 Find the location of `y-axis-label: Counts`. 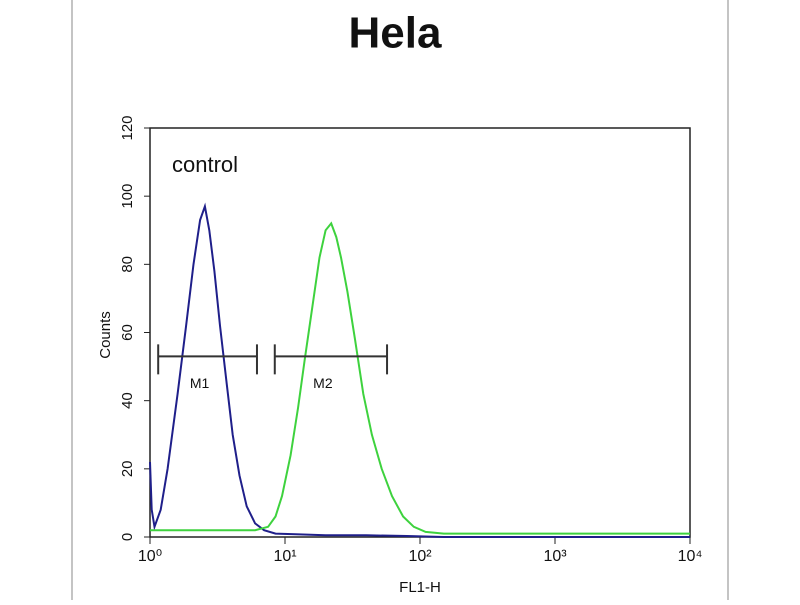

y-axis-label: Counts is located at coordinates (105, 335).